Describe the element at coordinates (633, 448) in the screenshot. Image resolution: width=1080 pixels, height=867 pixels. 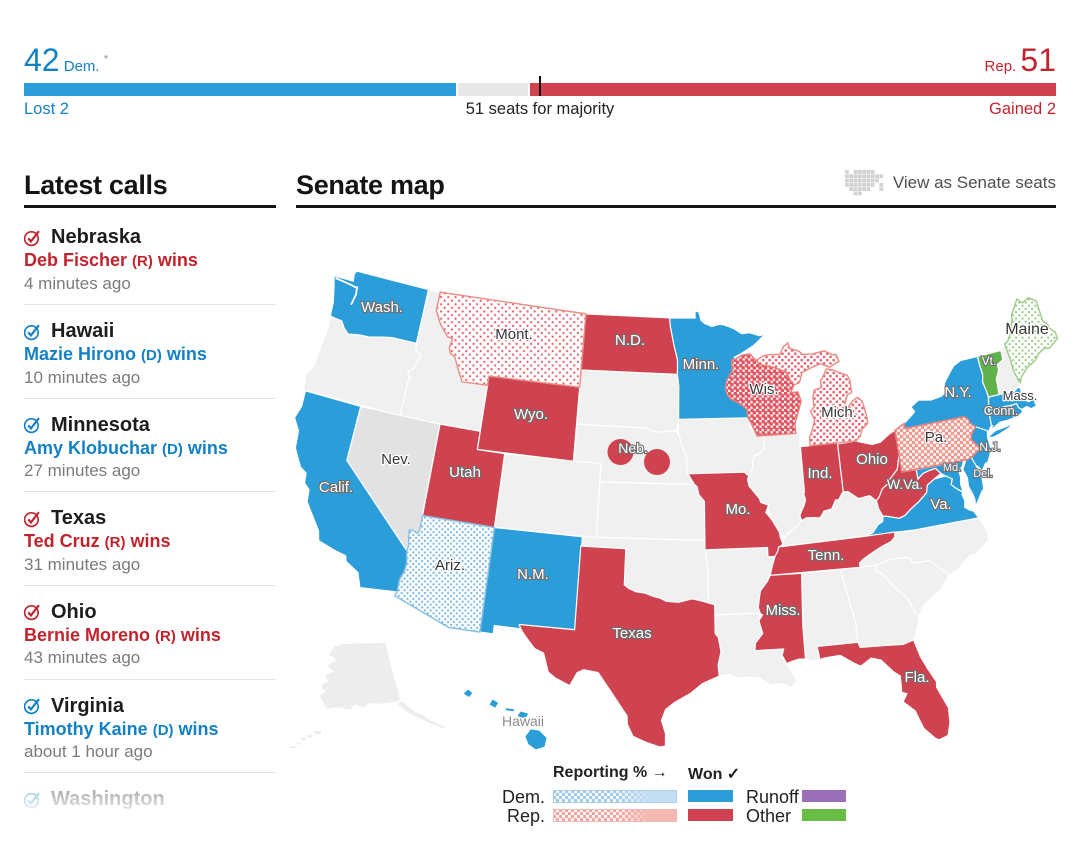
I see `svg-text: Neb.` at that location.